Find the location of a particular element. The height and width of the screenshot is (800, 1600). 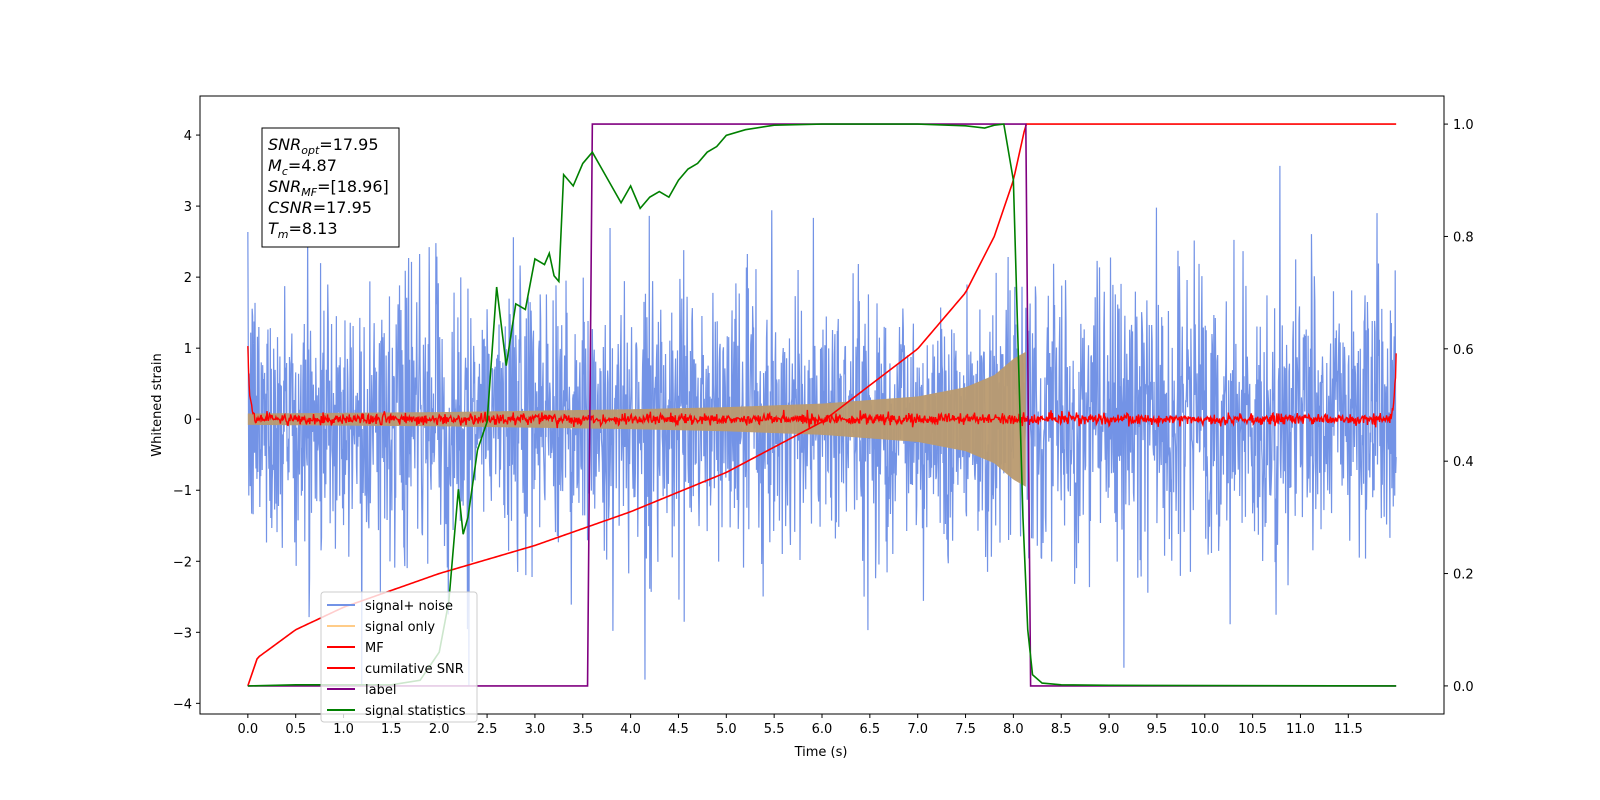

legend-label: MF is located at coordinates (374, 648).